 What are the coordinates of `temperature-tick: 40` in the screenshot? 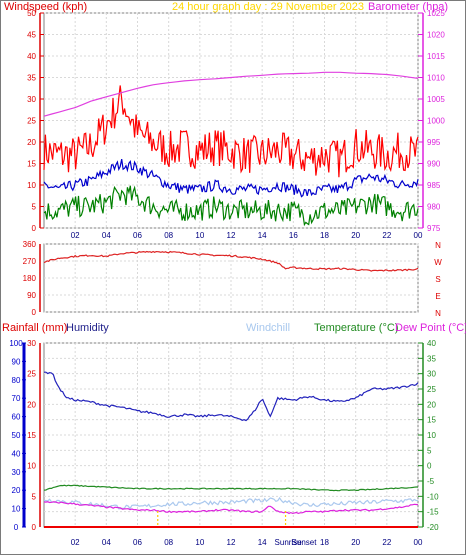 It's located at (431, 343).